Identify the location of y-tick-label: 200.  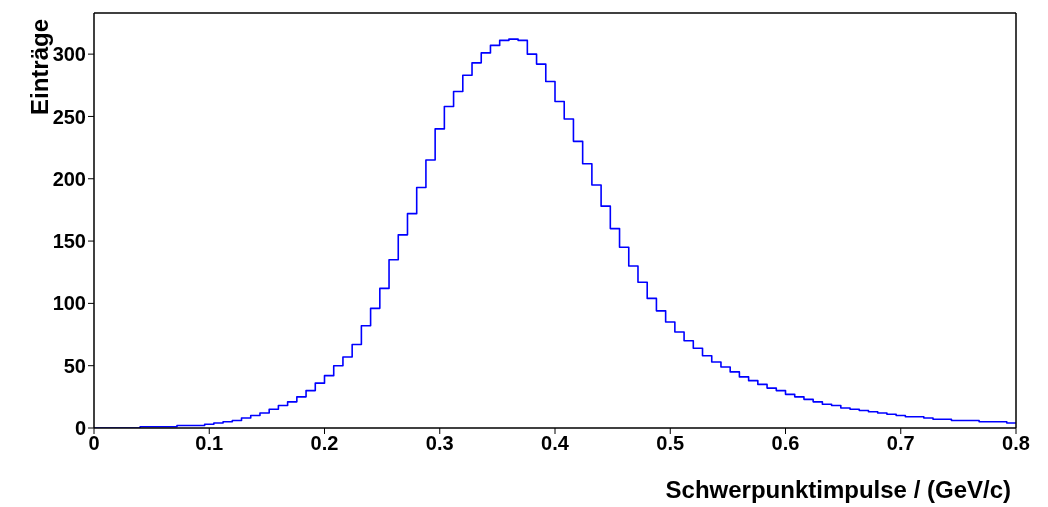
(69, 178).